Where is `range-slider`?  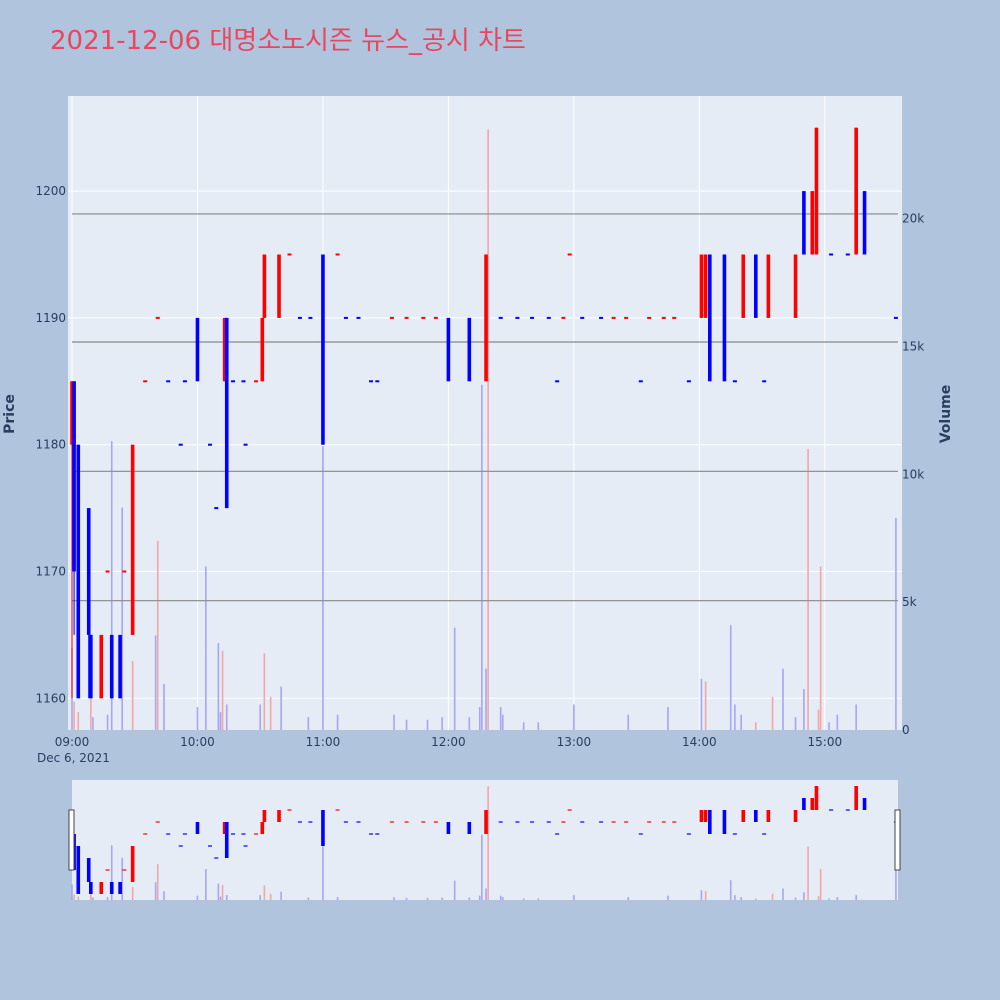 range-slider is located at coordinates (485, 840).